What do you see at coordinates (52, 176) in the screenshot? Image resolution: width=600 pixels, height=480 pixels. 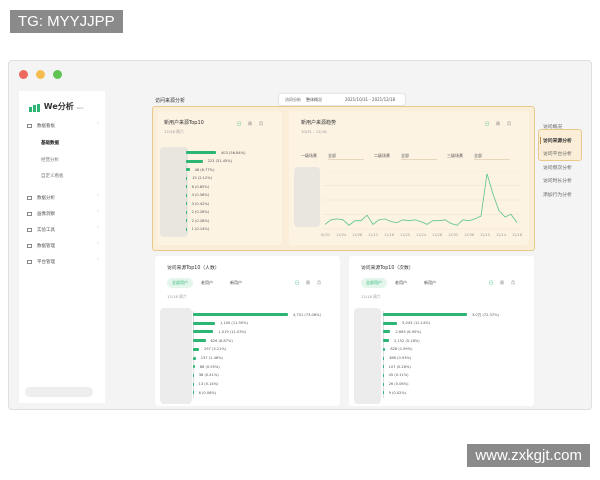 I see `sidebar-subitem-2: 自定义看板` at bounding box center [52, 176].